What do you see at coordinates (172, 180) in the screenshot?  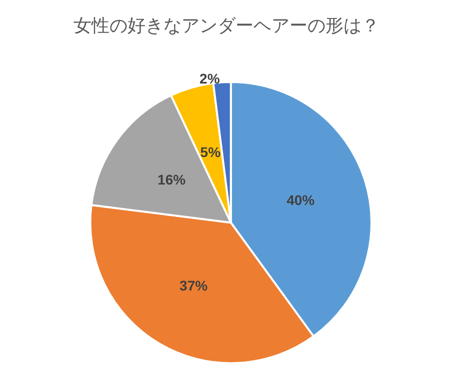 I see `data-label: 16%` at bounding box center [172, 180].